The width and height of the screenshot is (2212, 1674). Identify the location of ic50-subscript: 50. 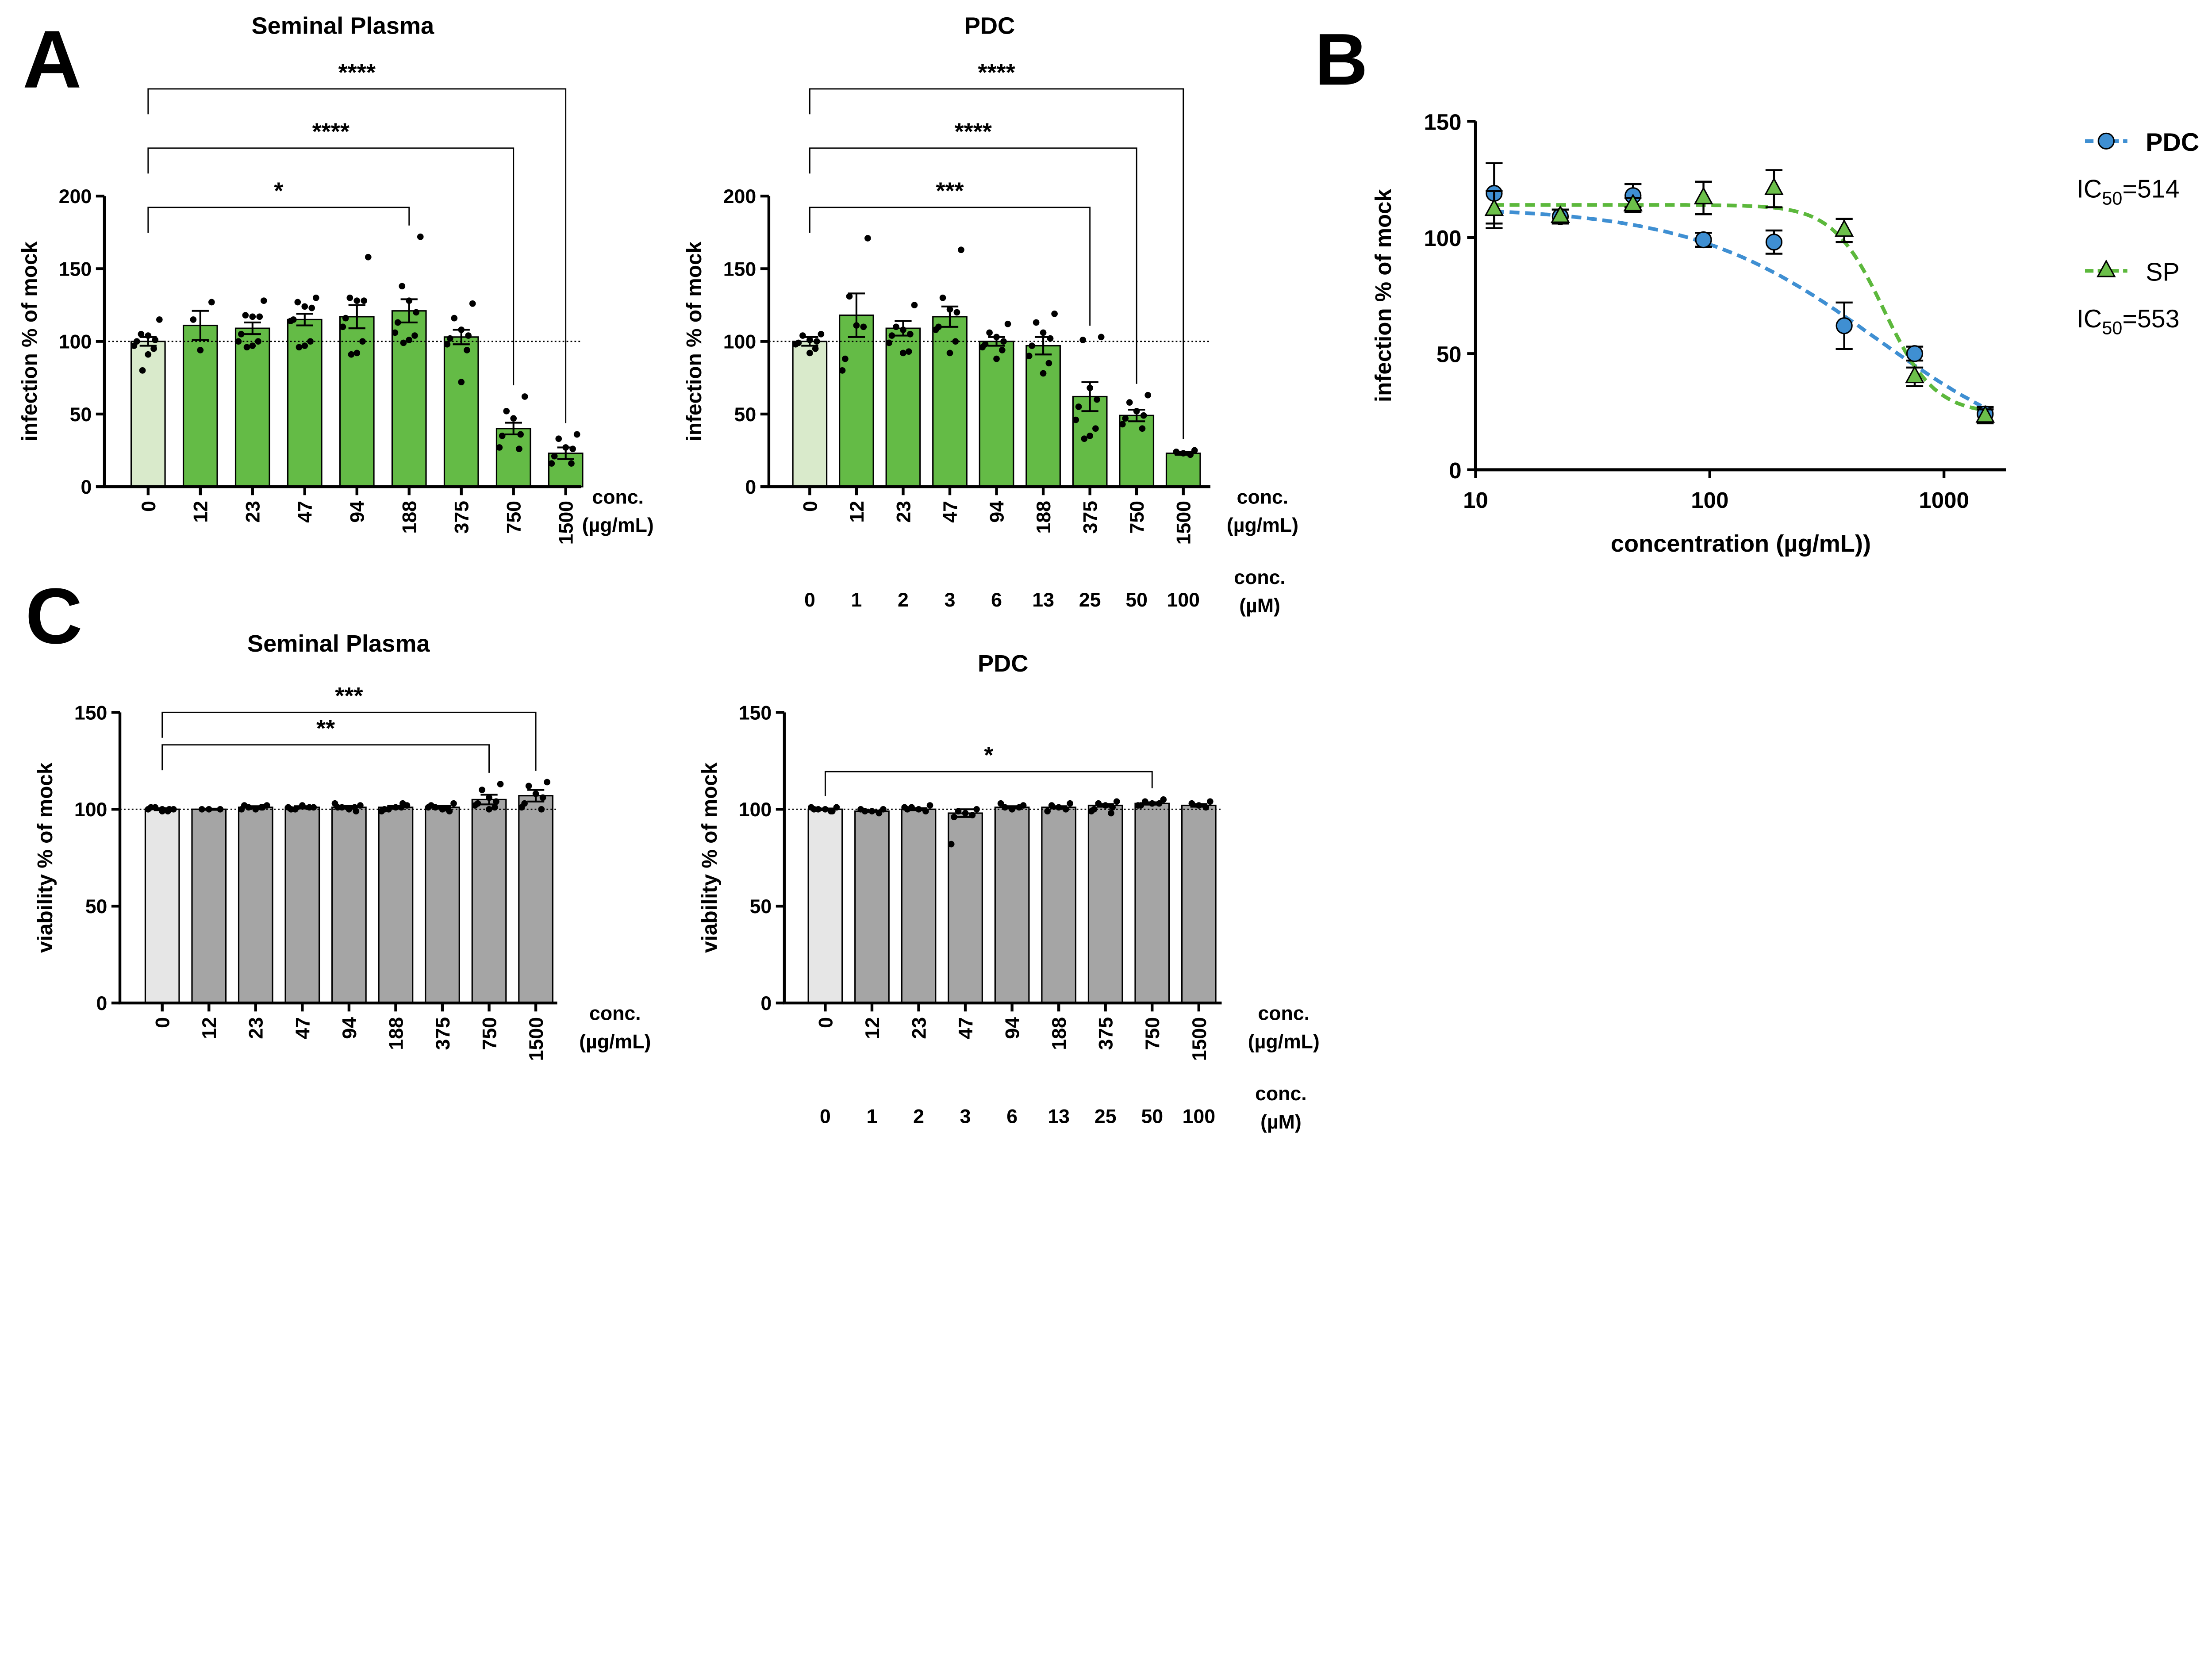
(2112, 328).